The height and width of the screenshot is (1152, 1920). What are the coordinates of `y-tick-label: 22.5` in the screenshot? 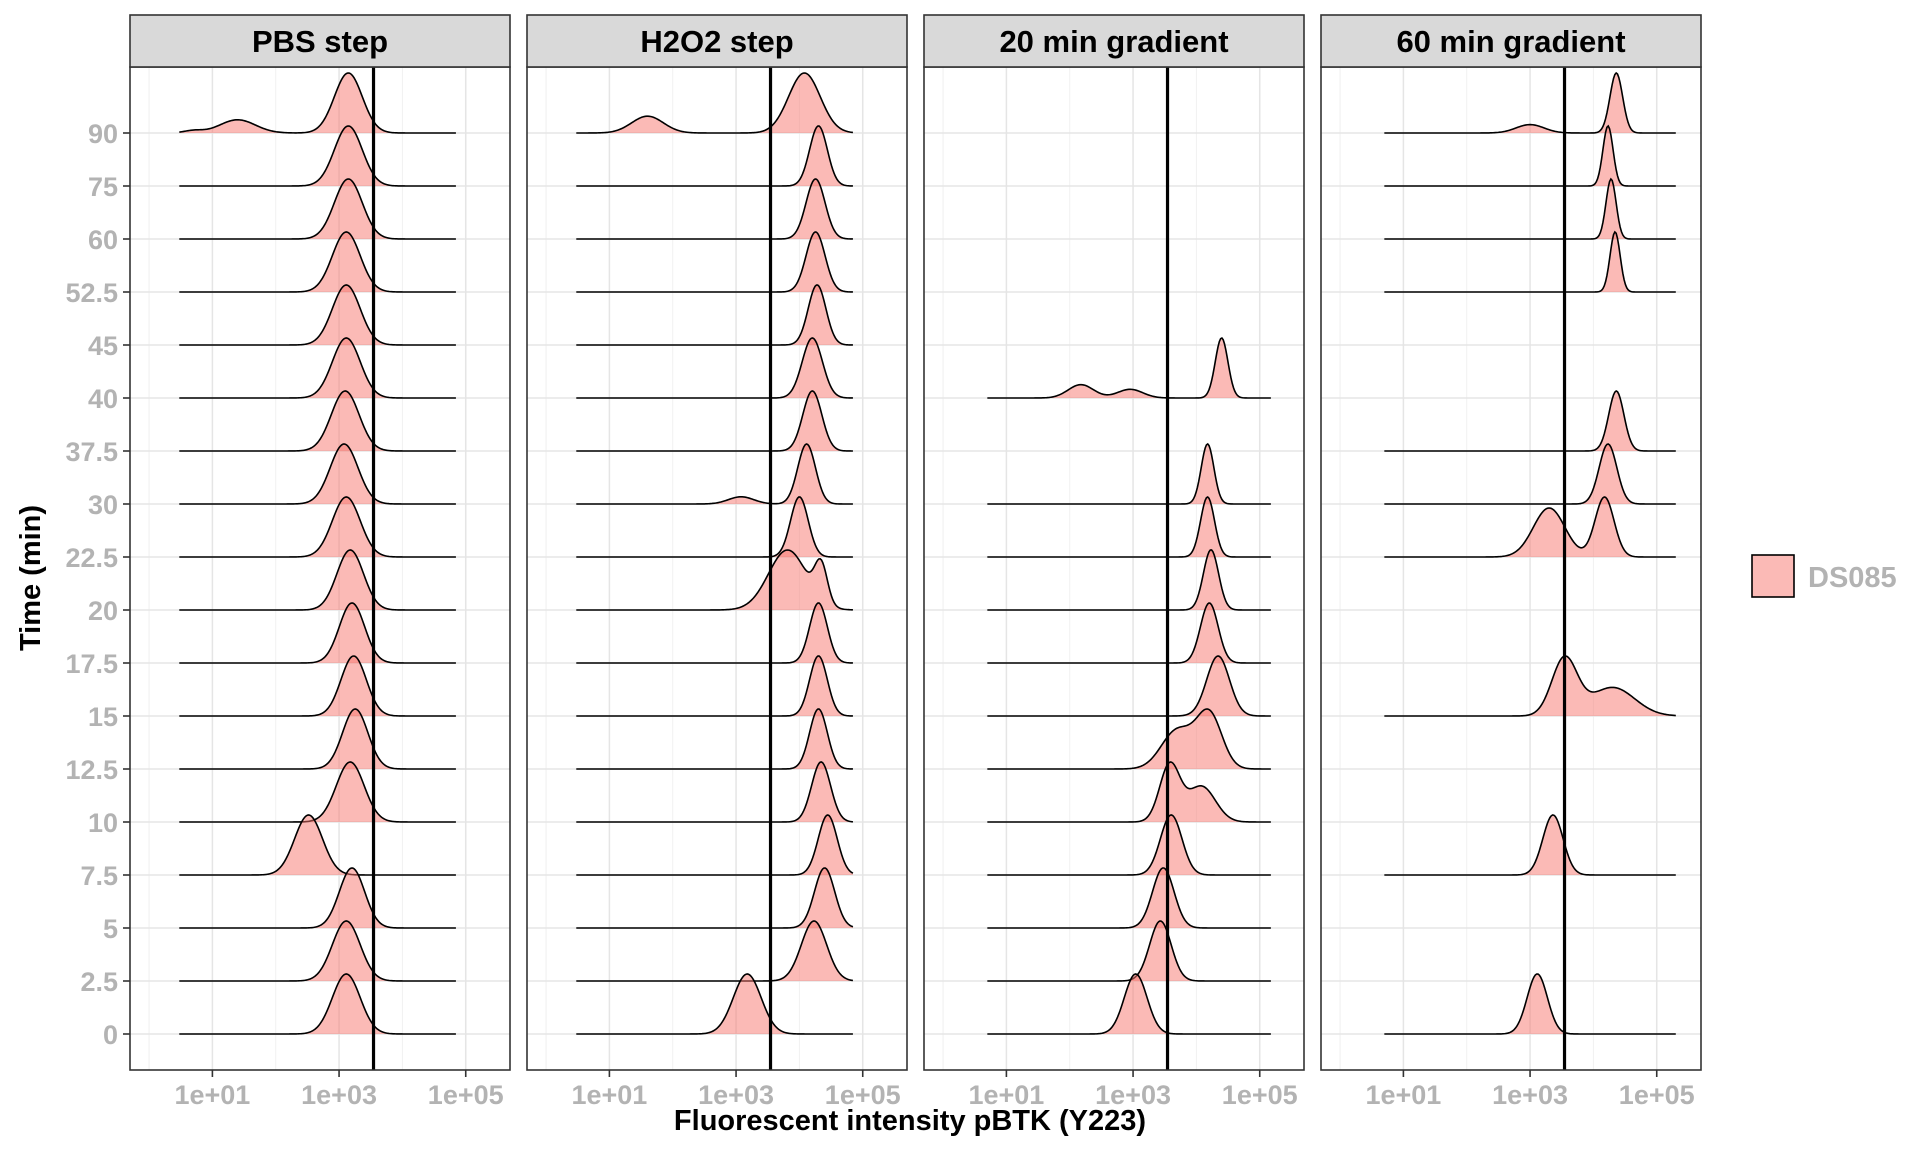 It's located at (91, 558).